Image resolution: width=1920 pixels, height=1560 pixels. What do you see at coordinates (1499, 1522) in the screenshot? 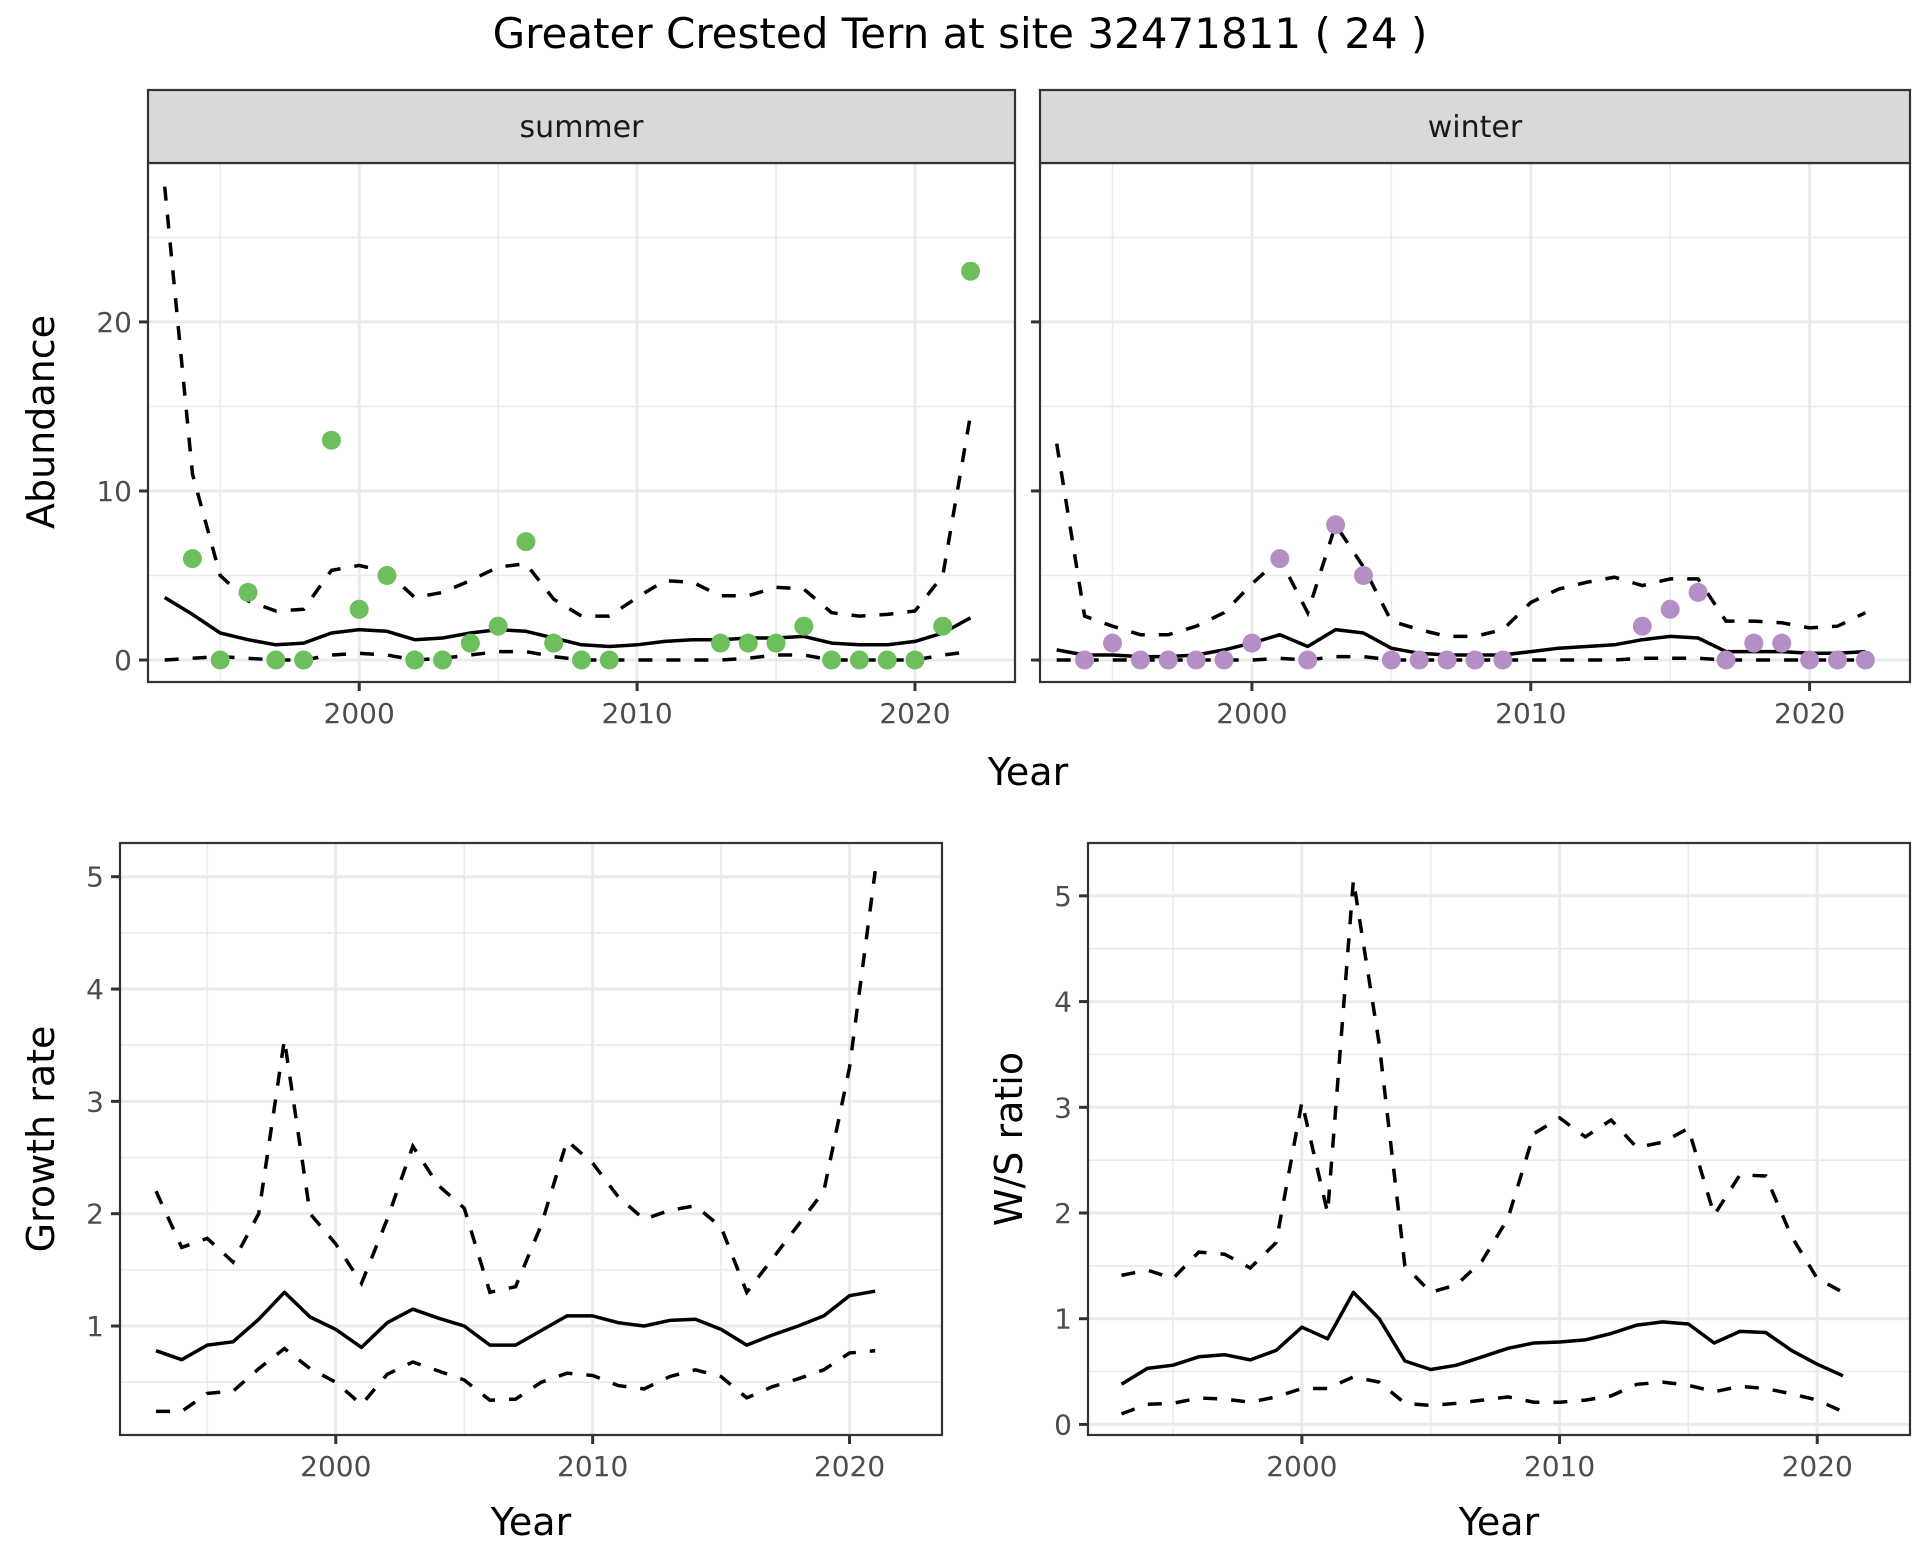
I see `x-axis-title-ws_ratio: Year` at bounding box center [1499, 1522].